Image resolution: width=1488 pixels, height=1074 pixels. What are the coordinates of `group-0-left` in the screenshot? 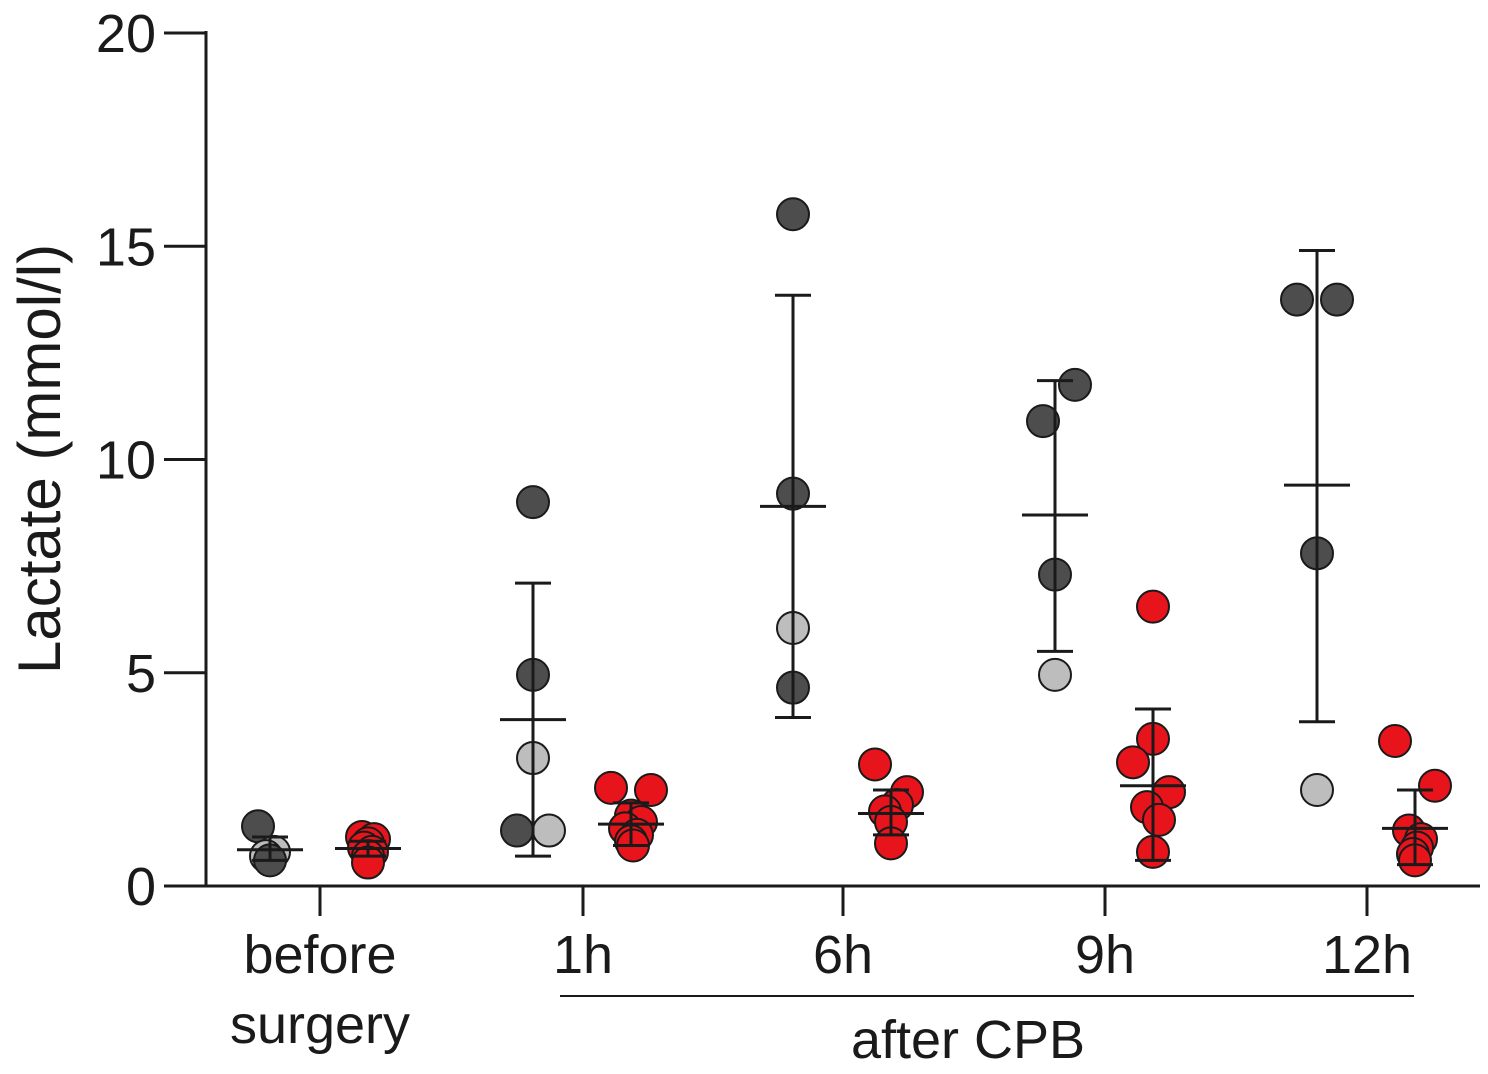 It's located at (270, 843).